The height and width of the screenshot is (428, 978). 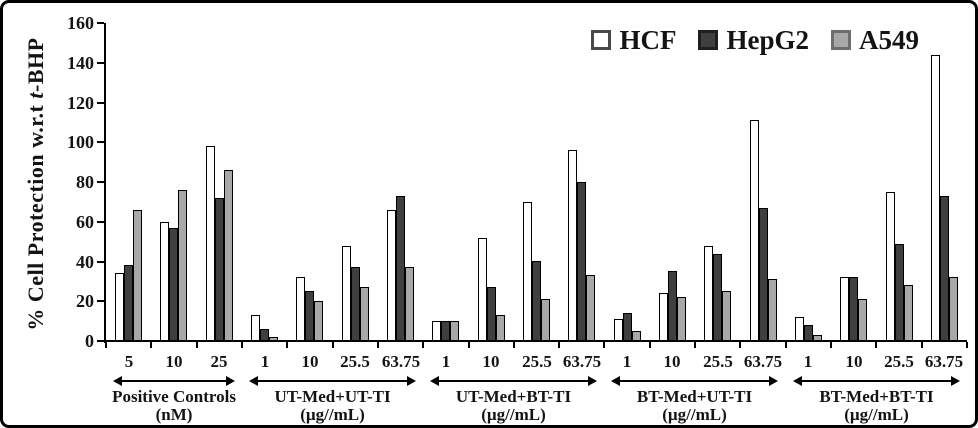 I want to click on group-label: BT-Med+BT-TI, so click(x=876, y=396).